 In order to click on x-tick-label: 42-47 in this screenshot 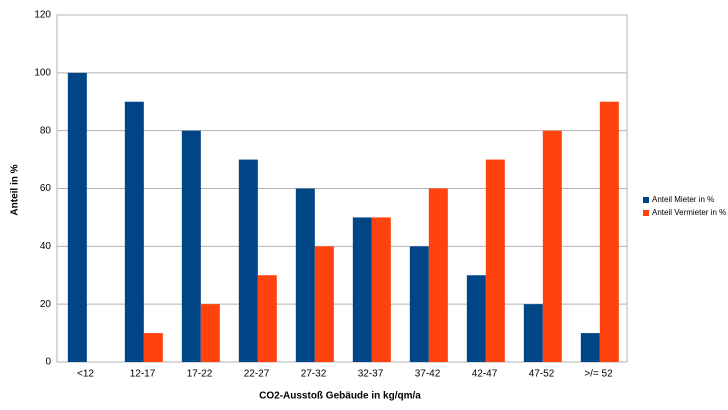, I will do `click(485, 374)`.